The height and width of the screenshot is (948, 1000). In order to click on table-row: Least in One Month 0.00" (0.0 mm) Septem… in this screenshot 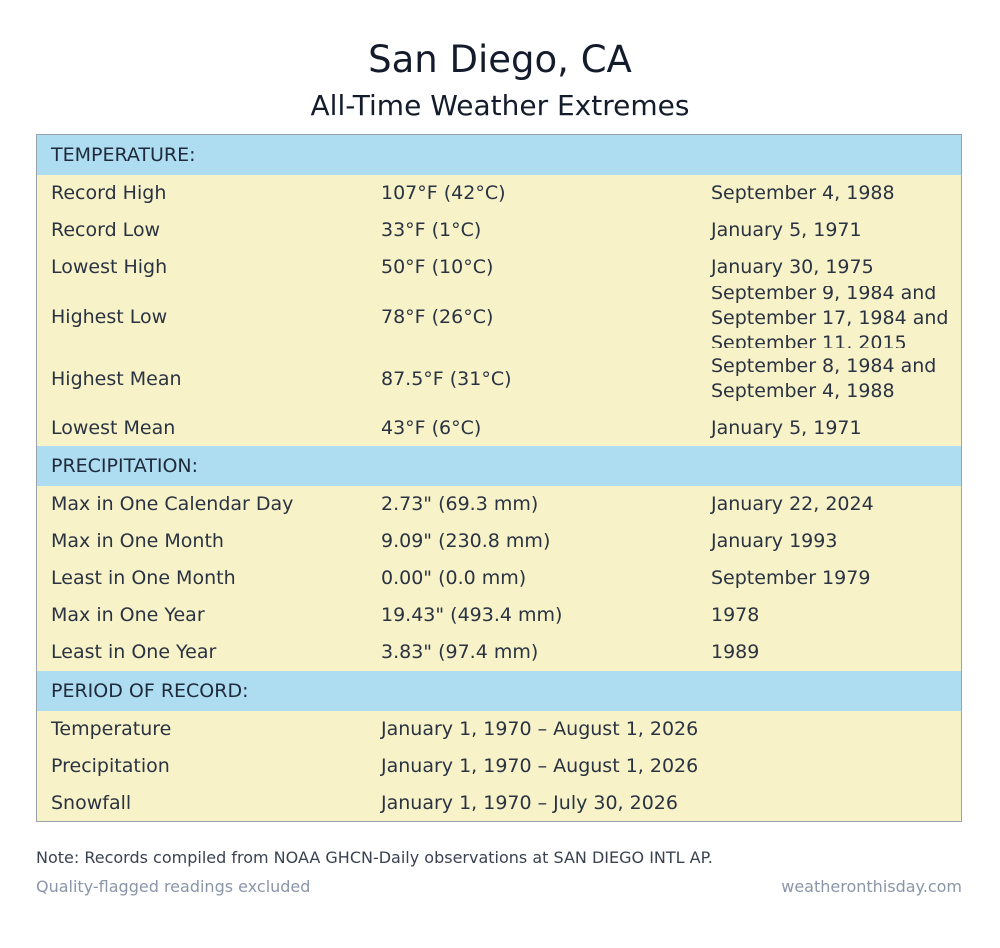, I will do `click(499, 578)`.